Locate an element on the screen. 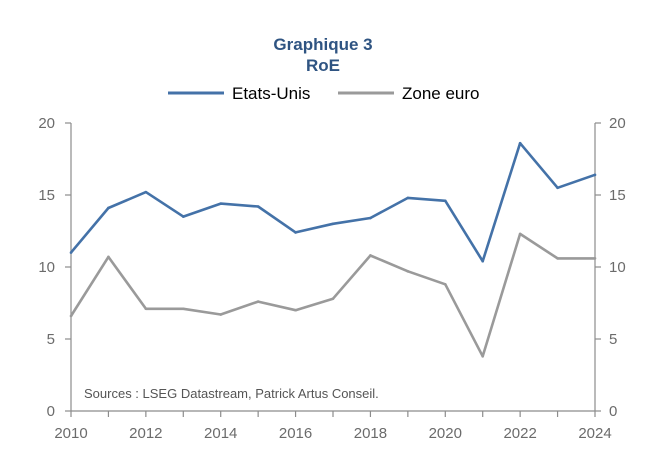  x-tick-label: 2018 is located at coordinates (370, 433).